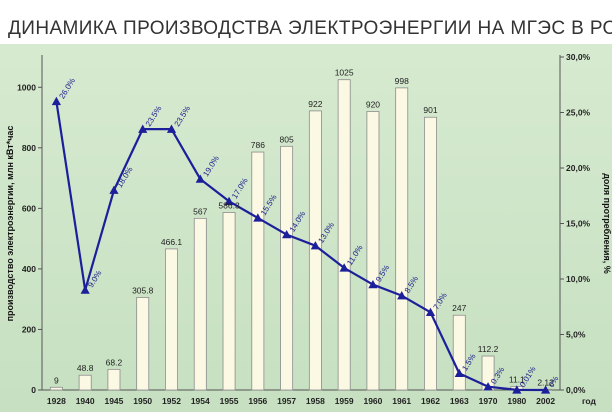 The width and height of the screenshot is (612, 412). Describe the element at coordinates (172, 242) in the screenshot. I see `bar-label: 466.1` at that location.